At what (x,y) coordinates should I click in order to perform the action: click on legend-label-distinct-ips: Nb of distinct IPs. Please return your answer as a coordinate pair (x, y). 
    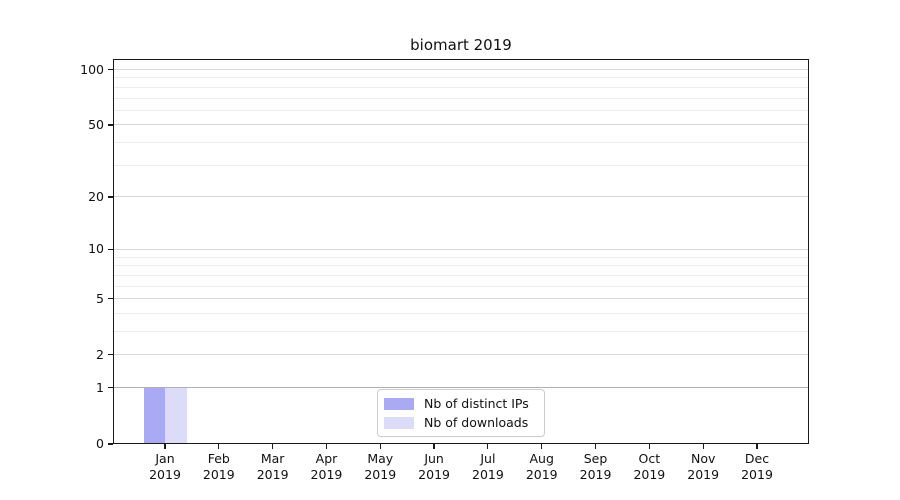
    Looking at the image, I should click on (476, 403).